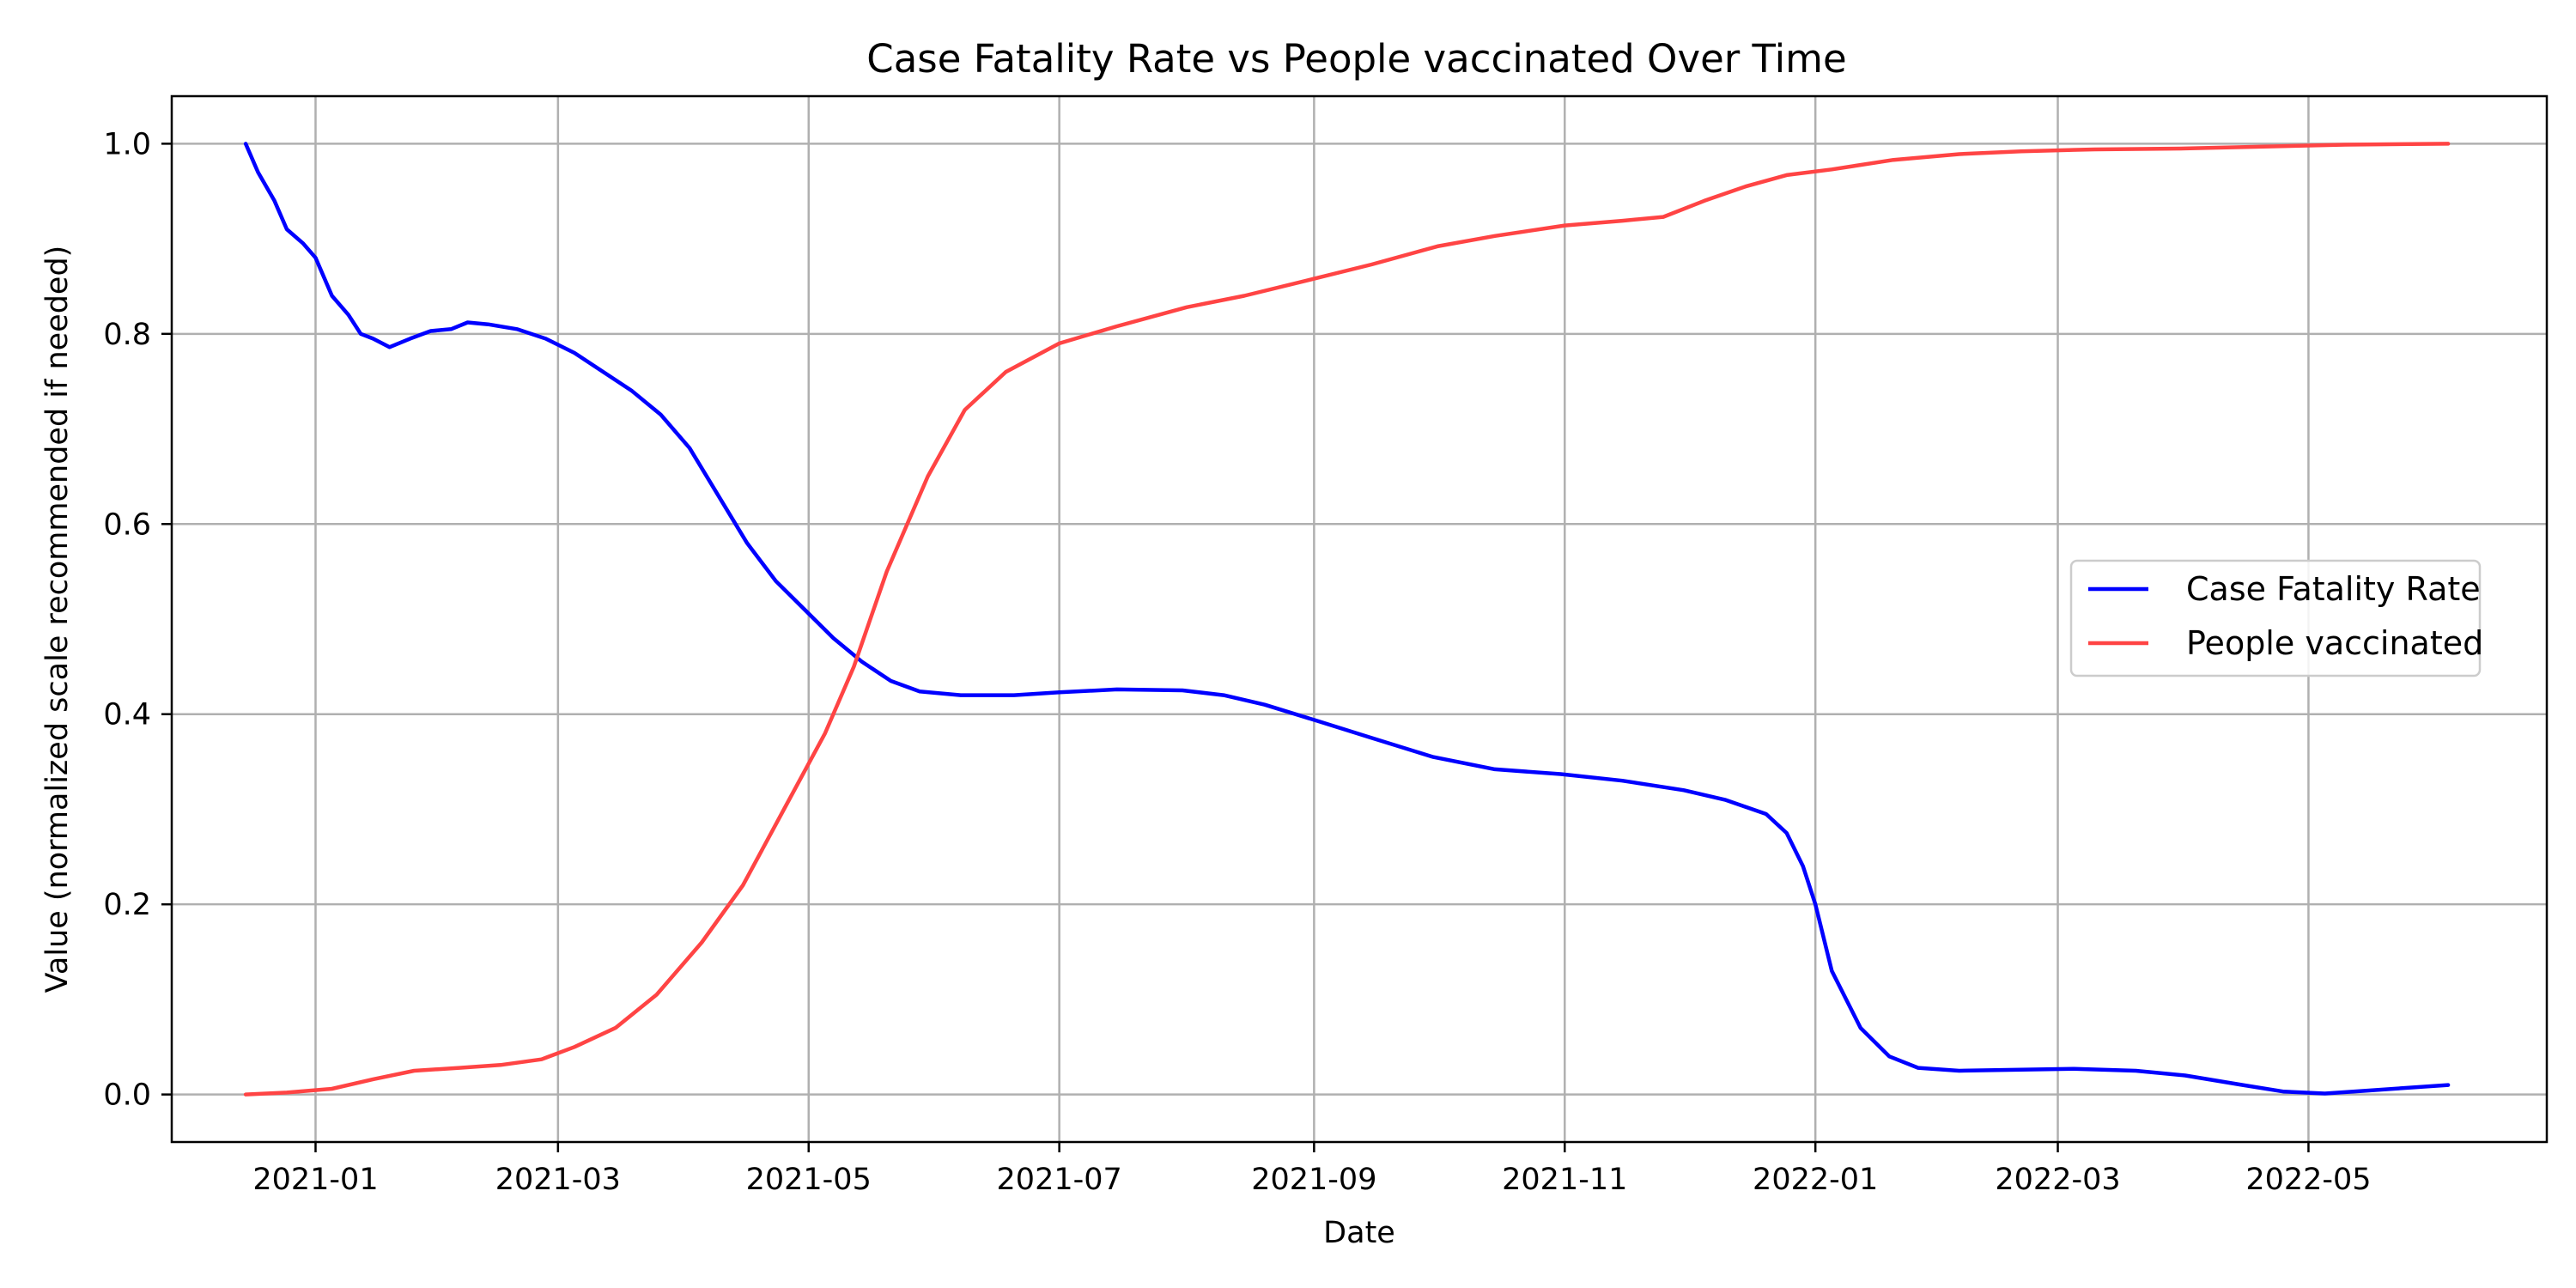  What do you see at coordinates (2334, 643) in the screenshot?
I see `legend-label-people-vaccinated: People vaccinated` at bounding box center [2334, 643].